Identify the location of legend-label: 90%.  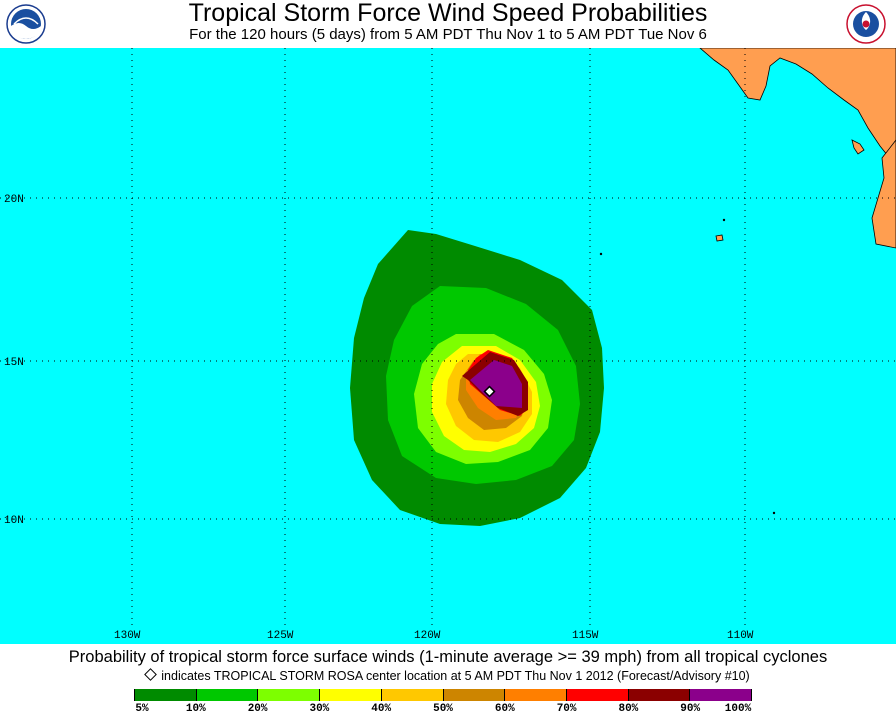
(690, 709).